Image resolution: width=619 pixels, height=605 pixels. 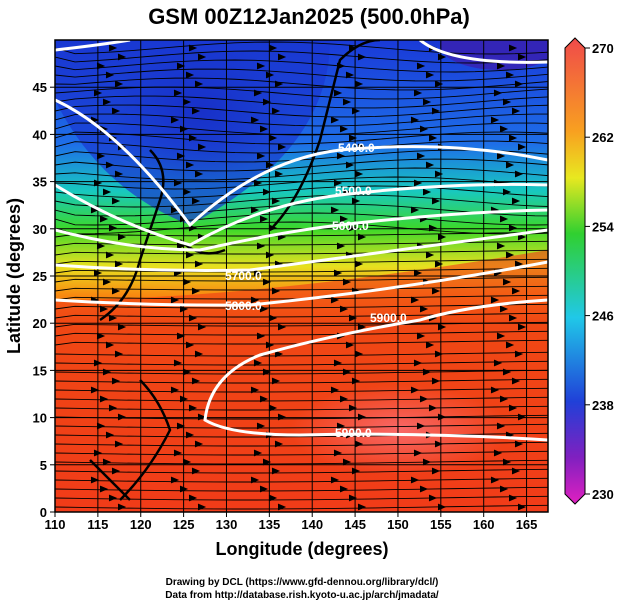 I want to click on colorbar-tick-label: 270, so click(x=603, y=48).